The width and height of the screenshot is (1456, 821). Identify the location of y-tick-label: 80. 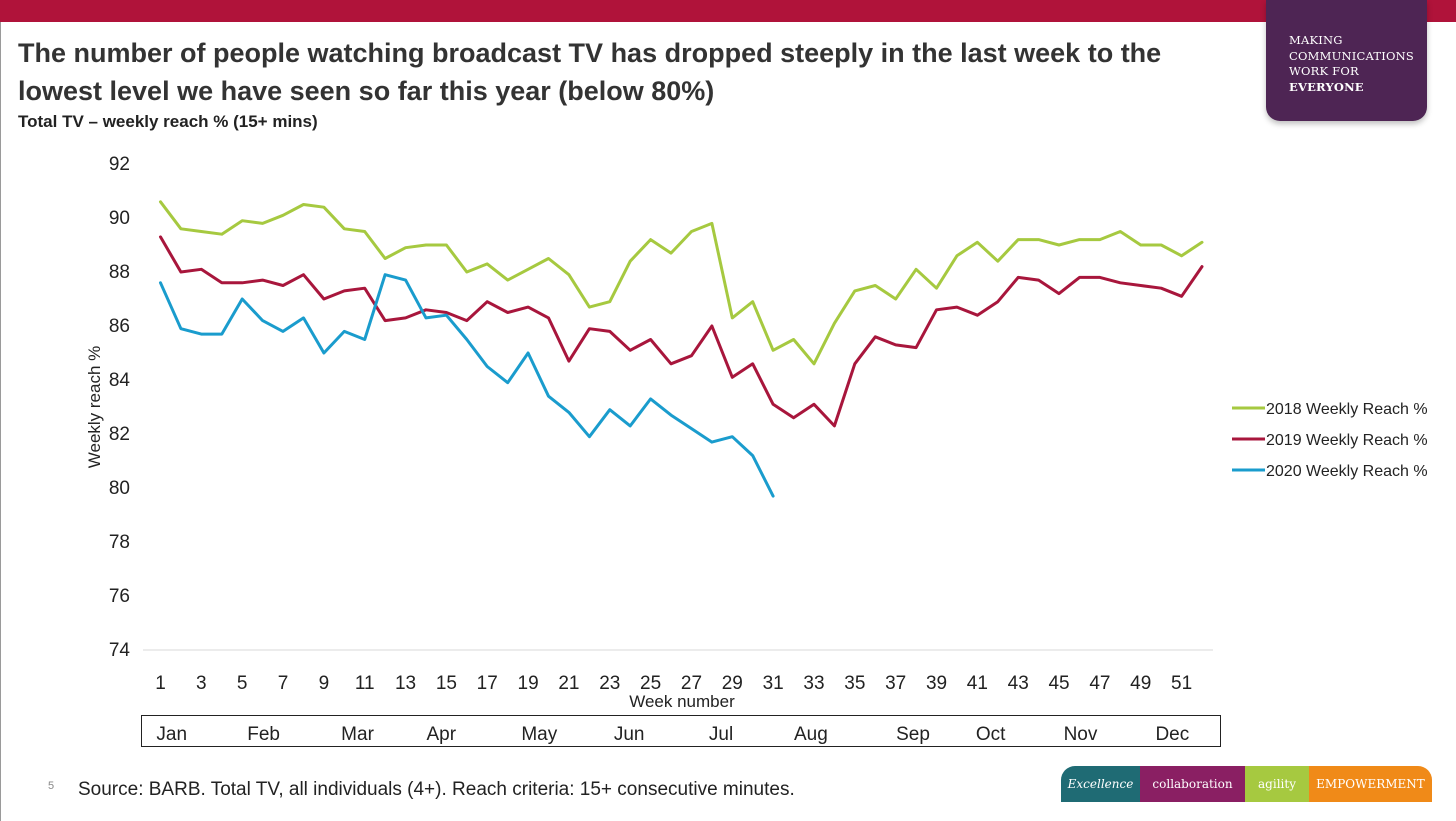
(119, 488).